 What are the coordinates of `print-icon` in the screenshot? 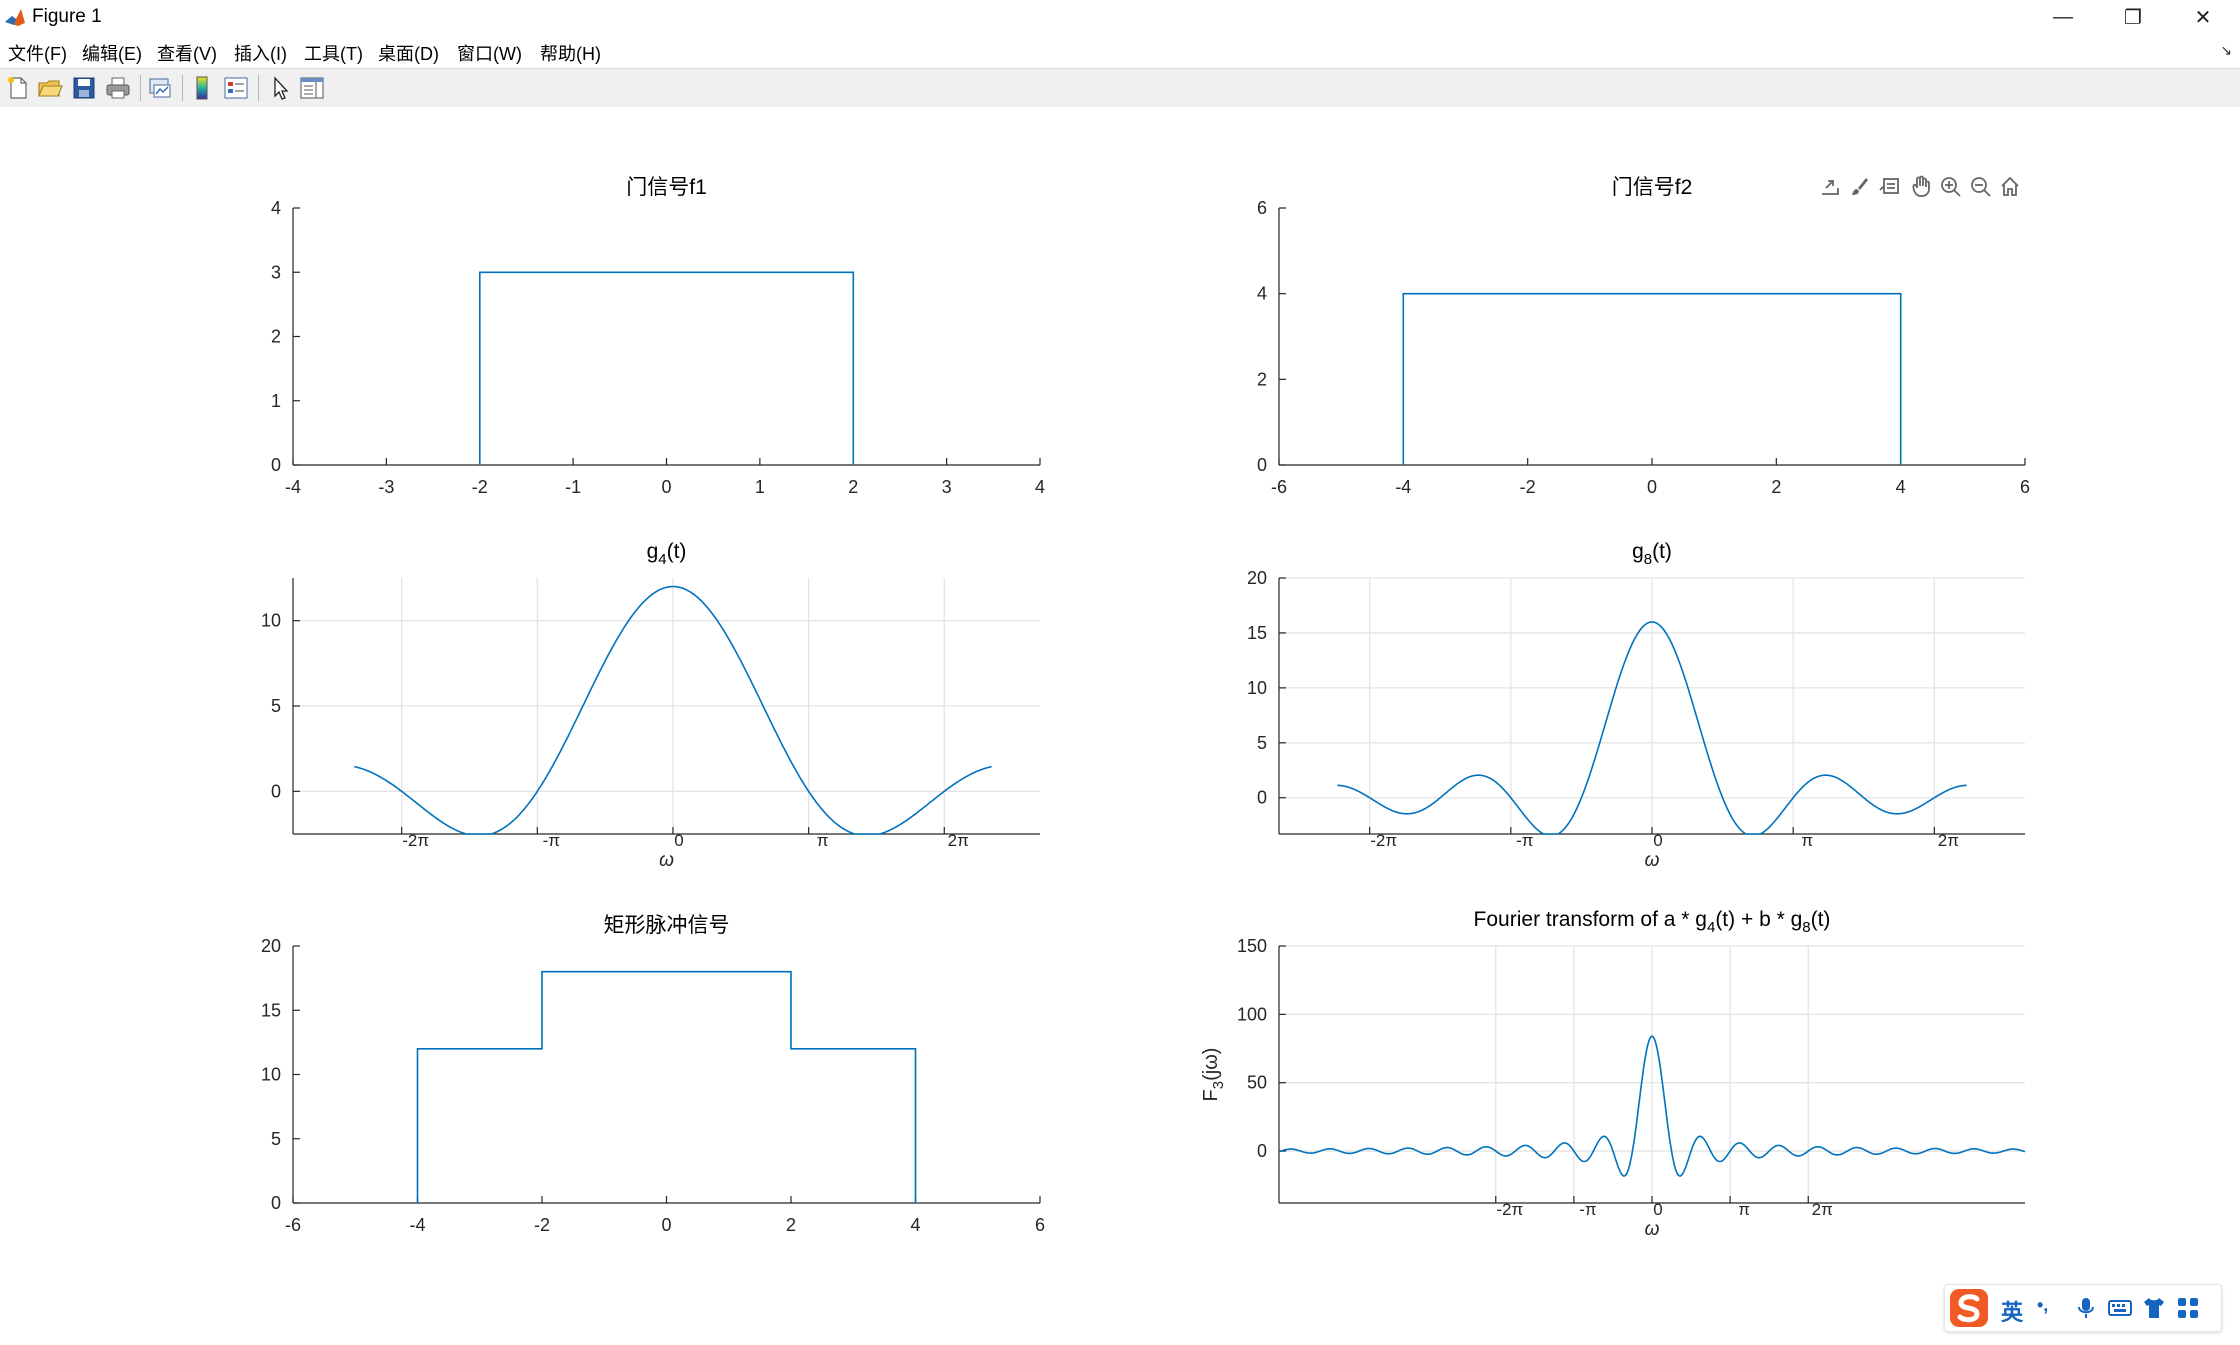 It's located at (118, 88).